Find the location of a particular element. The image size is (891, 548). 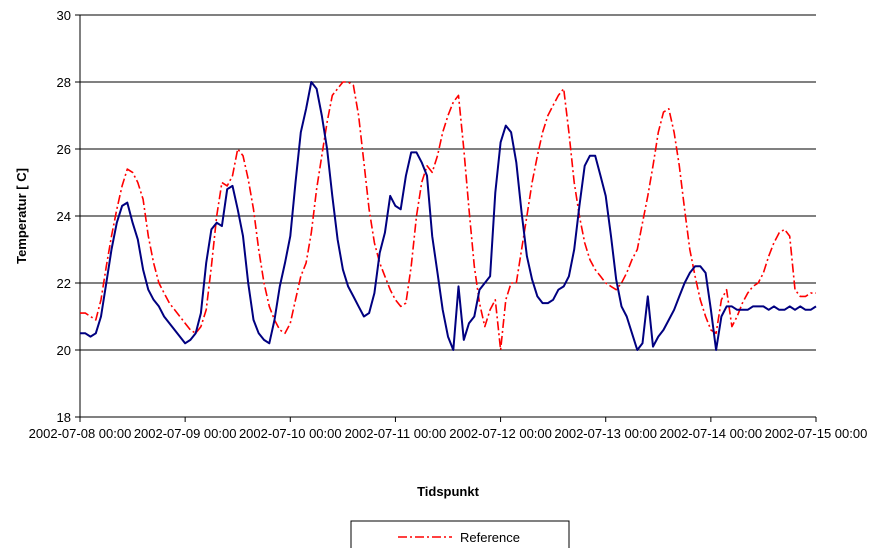

x-tick-label: 2002-07-11 00:00 is located at coordinates (396, 433).